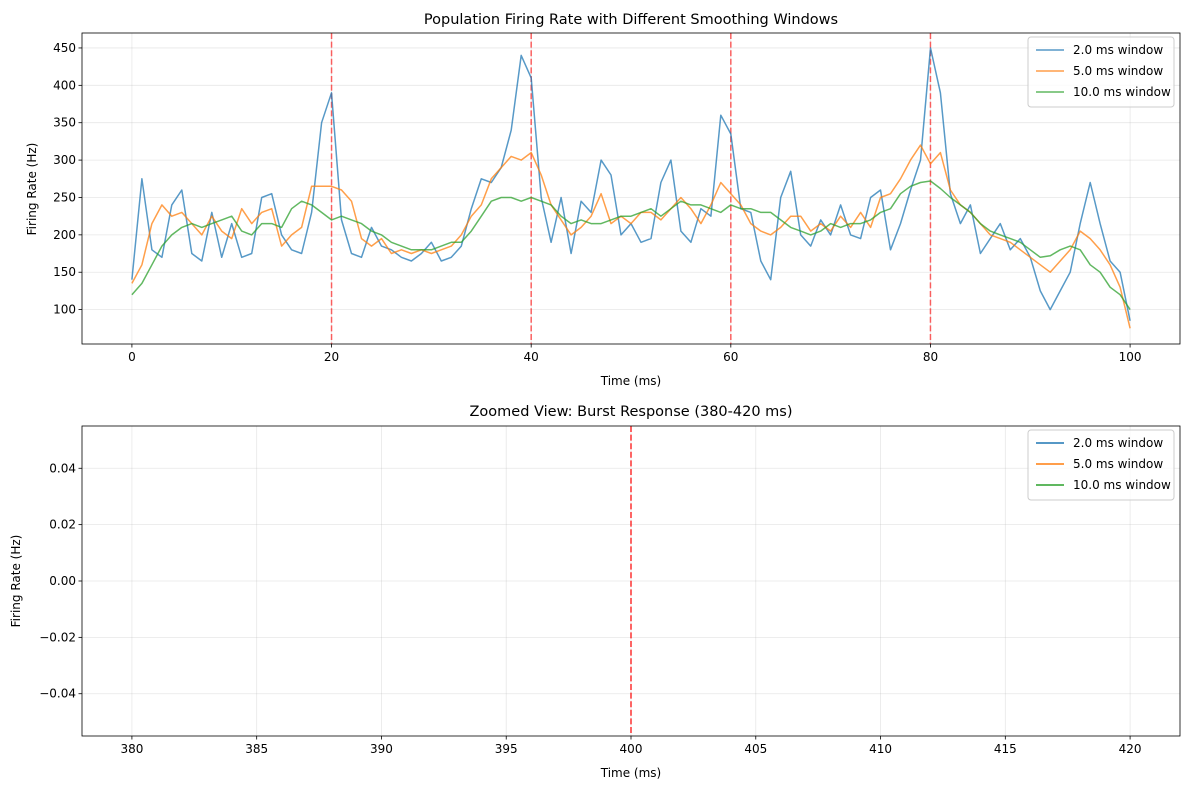 The height and width of the screenshot is (790, 1189). Describe the element at coordinates (730, 357) in the screenshot. I see `x-tick-label: 60` at that location.